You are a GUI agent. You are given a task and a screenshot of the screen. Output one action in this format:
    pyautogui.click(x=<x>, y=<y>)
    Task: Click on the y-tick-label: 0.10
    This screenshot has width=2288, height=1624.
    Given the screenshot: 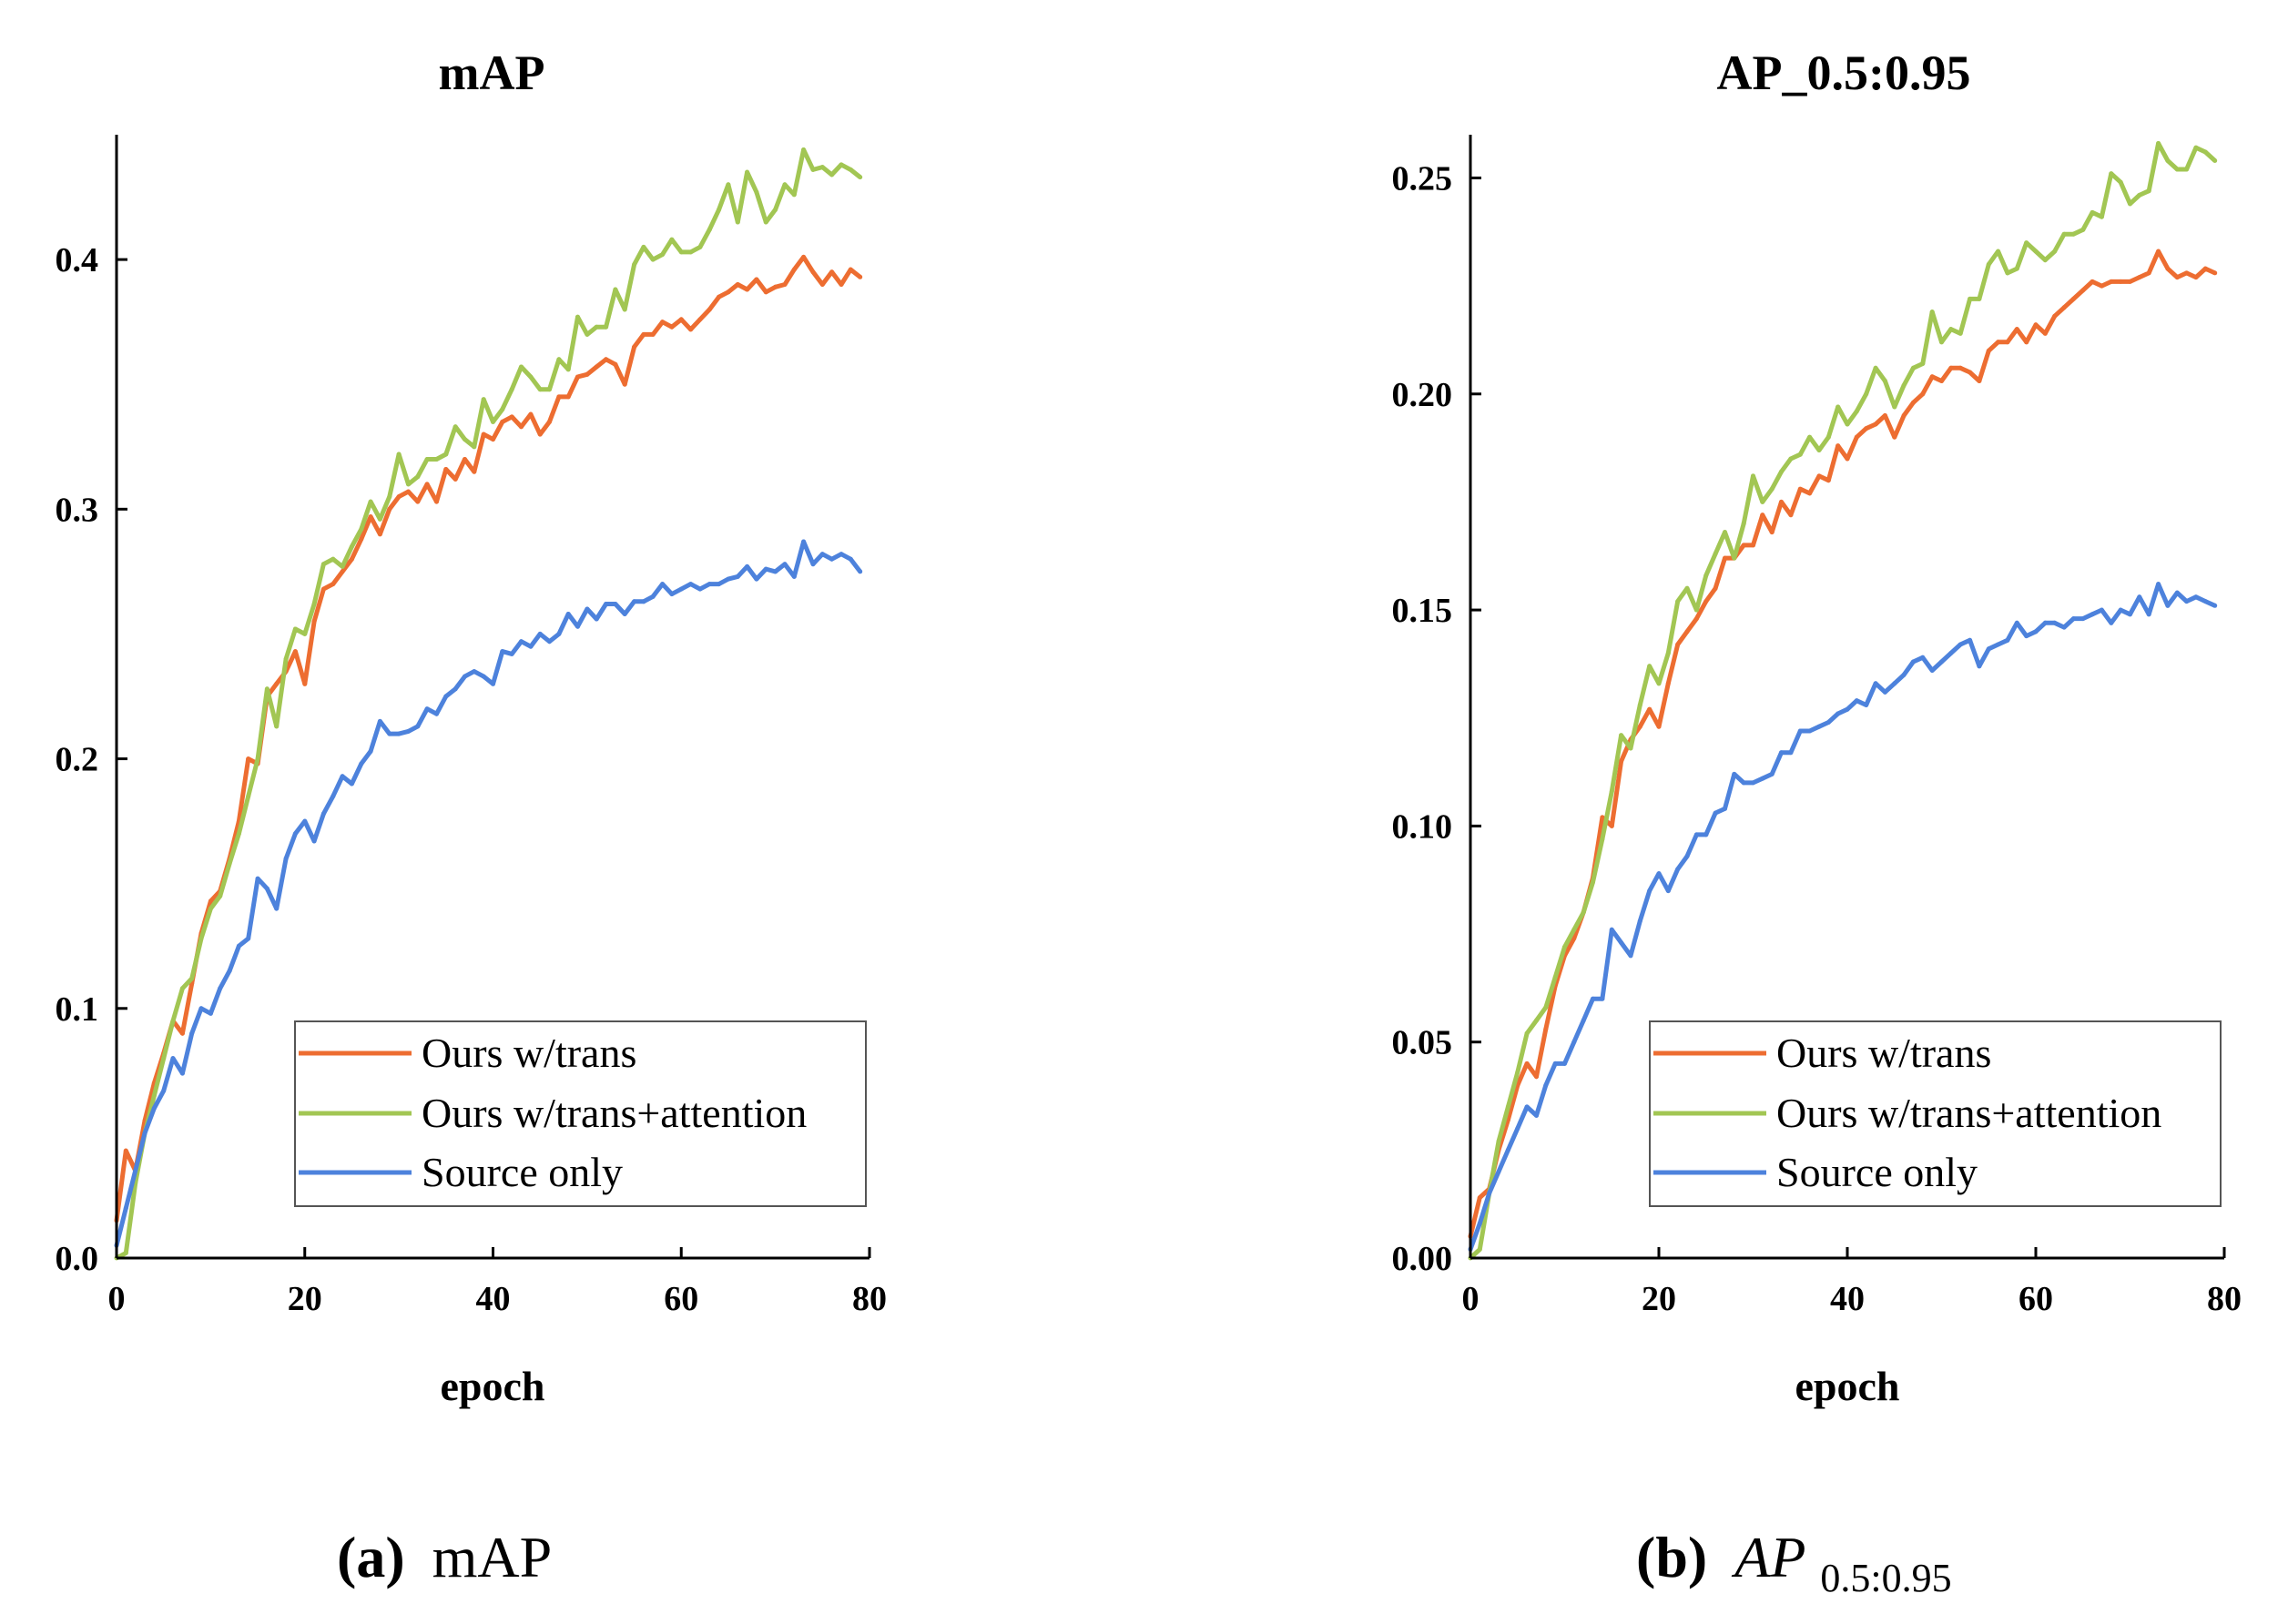 What is the action you would take?
    pyautogui.click(x=1422, y=827)
    